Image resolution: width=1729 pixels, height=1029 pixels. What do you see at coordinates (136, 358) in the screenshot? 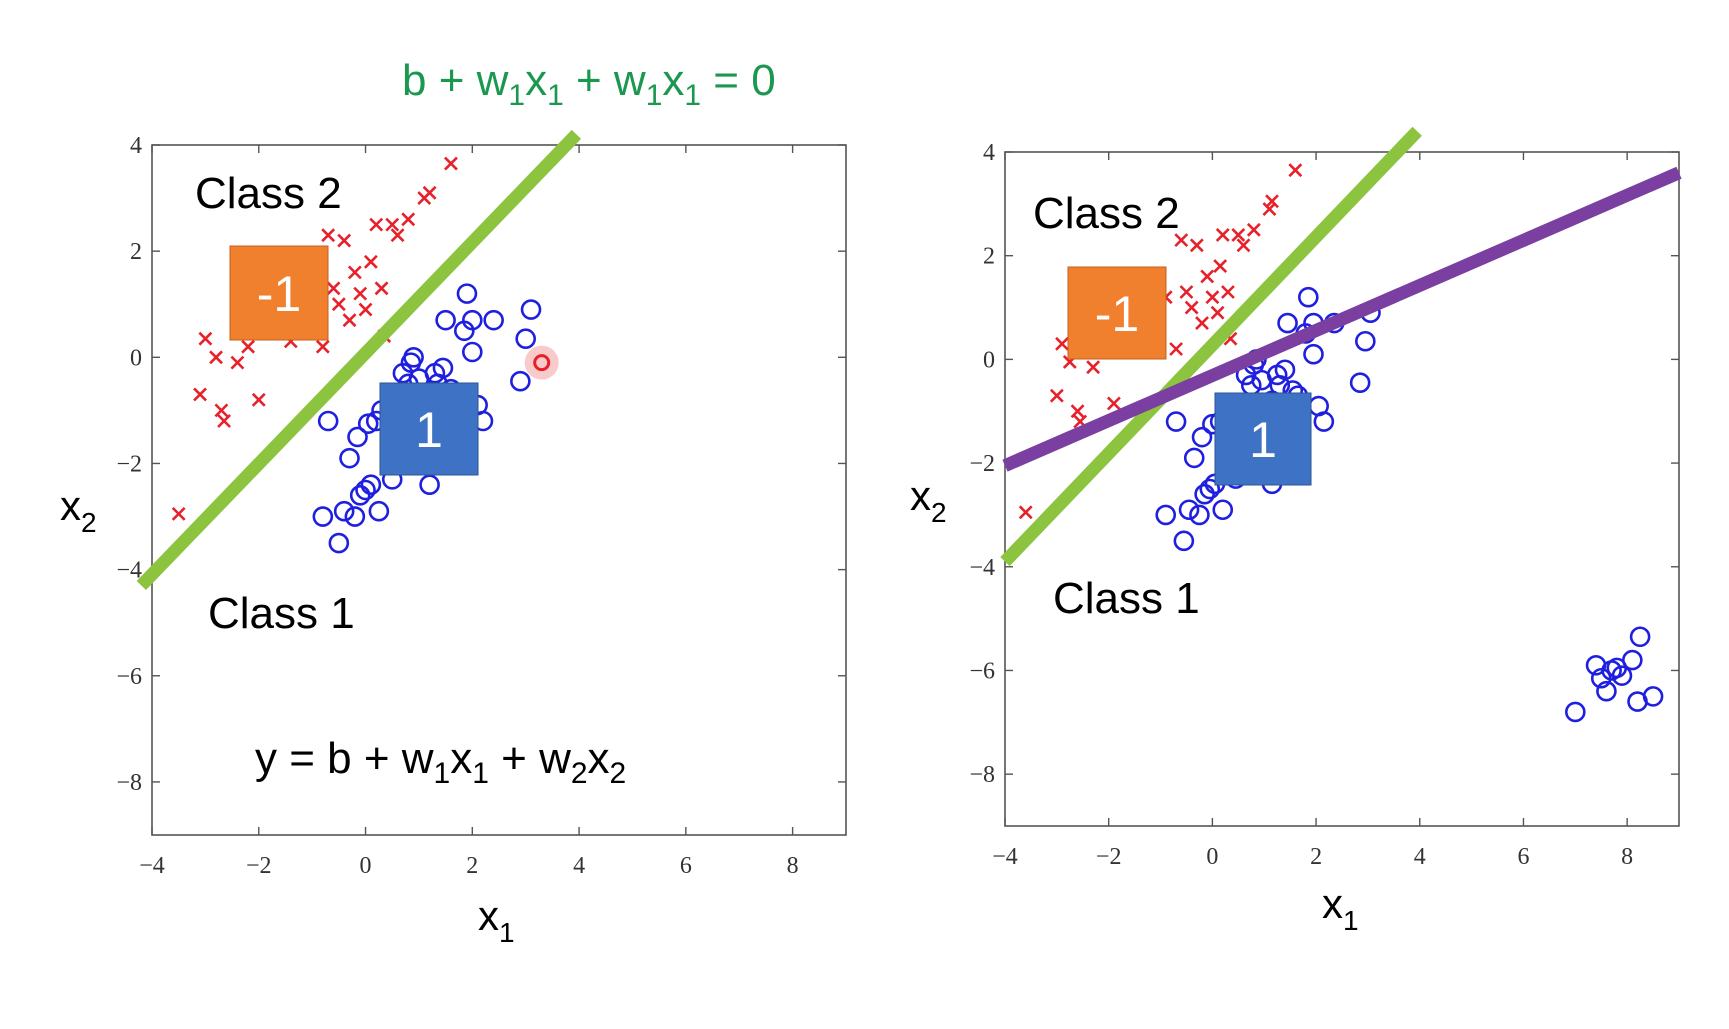
I see `y-tick-label: 0` at bounding box center [136, 358].